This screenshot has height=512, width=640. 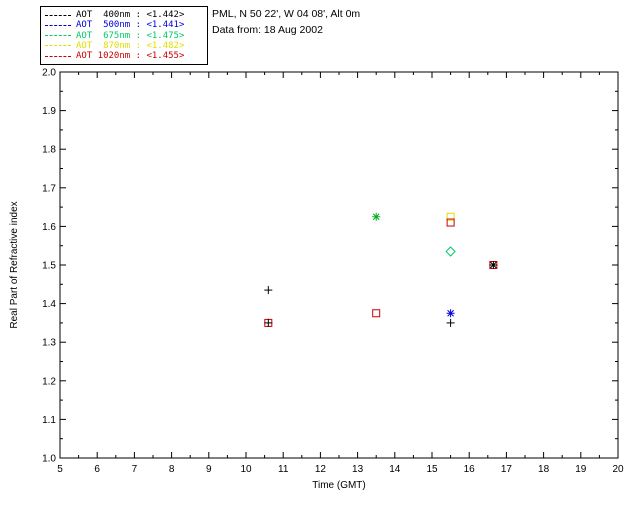 What do you see at coordinates (618, 469) in the screenshot?
I see `x-tick-label: 20` at bounding box center [618, 469].